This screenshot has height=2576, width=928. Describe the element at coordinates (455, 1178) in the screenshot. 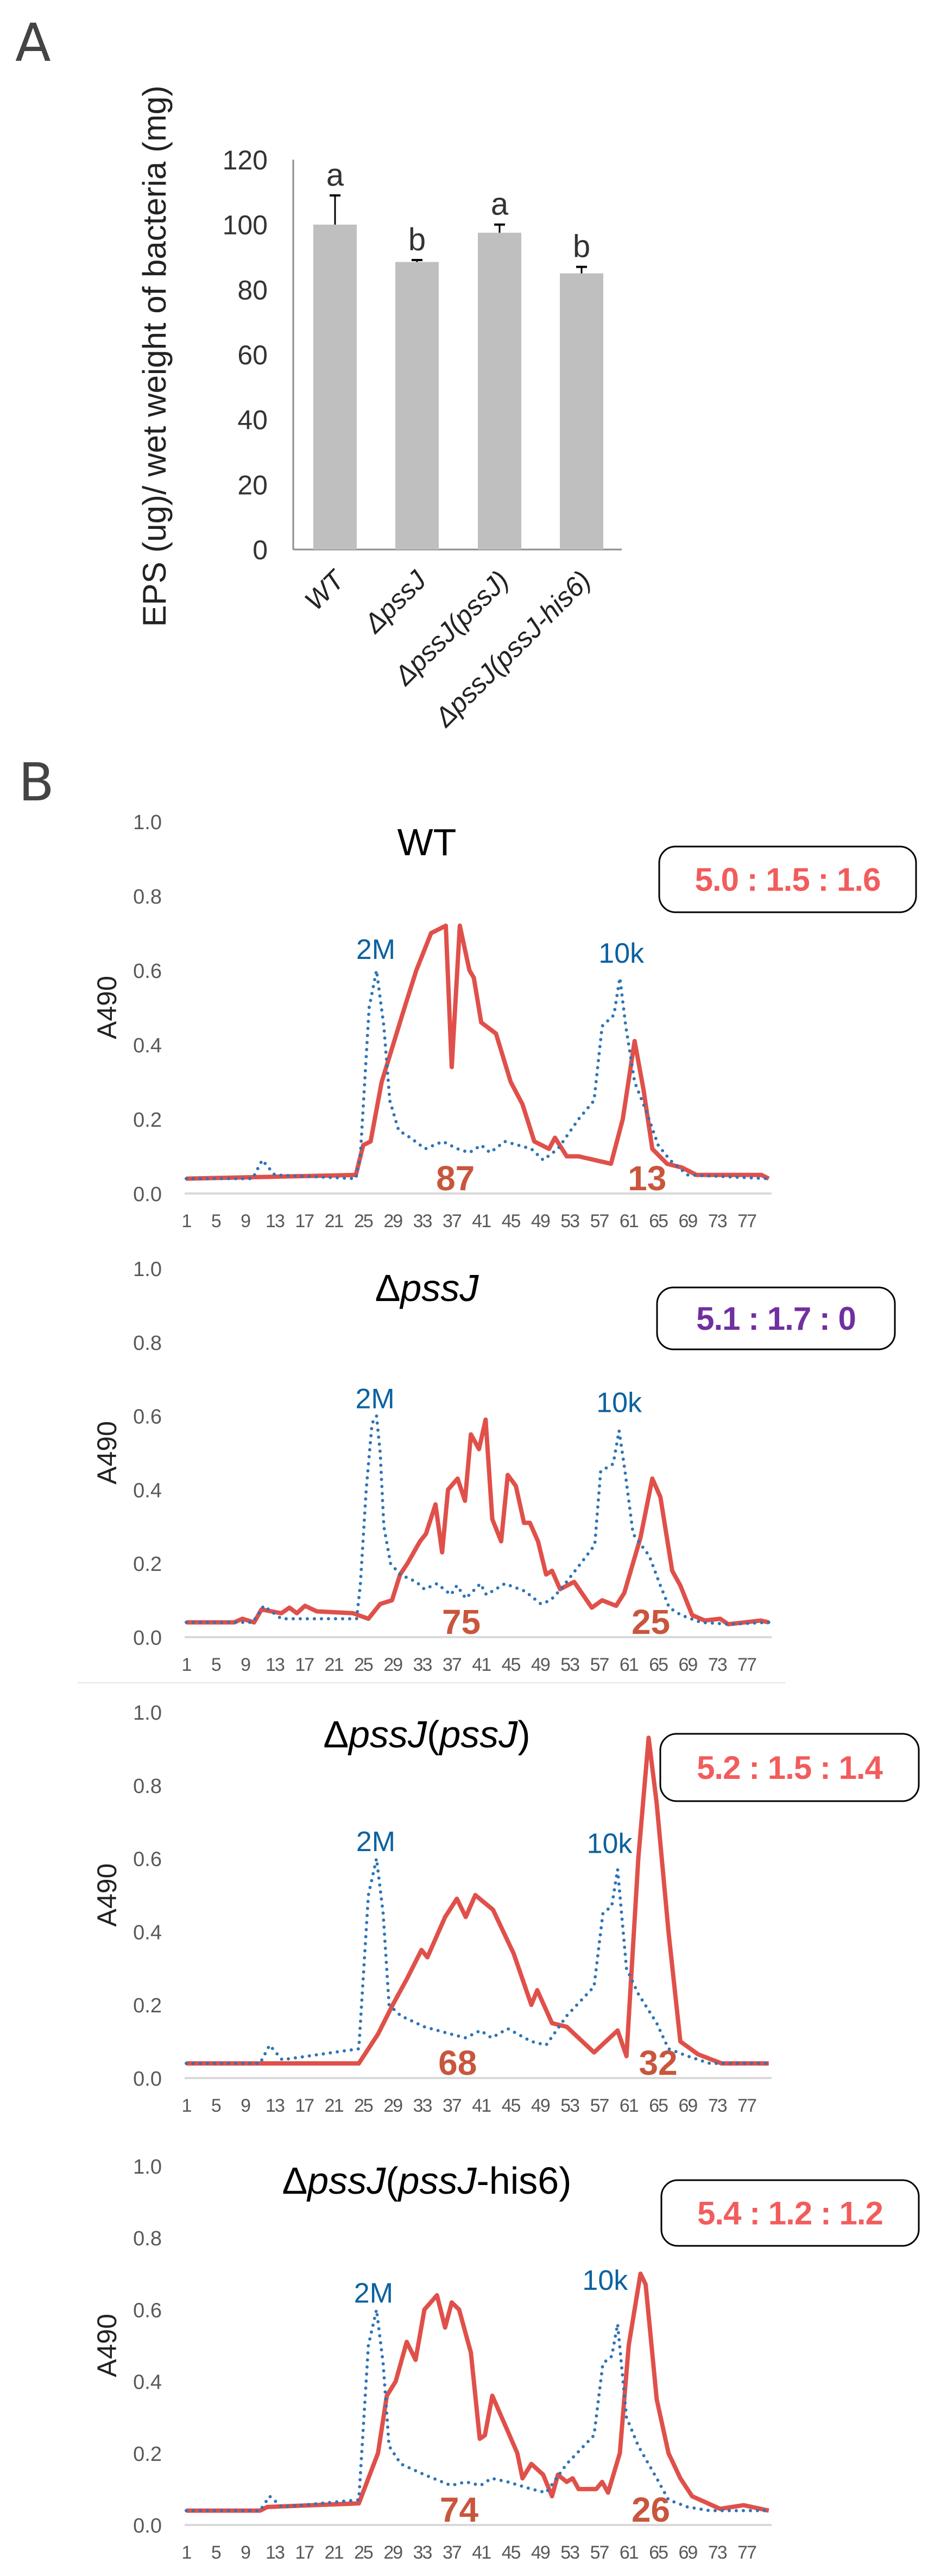

I see `peak-percent-label: 87` at that location.